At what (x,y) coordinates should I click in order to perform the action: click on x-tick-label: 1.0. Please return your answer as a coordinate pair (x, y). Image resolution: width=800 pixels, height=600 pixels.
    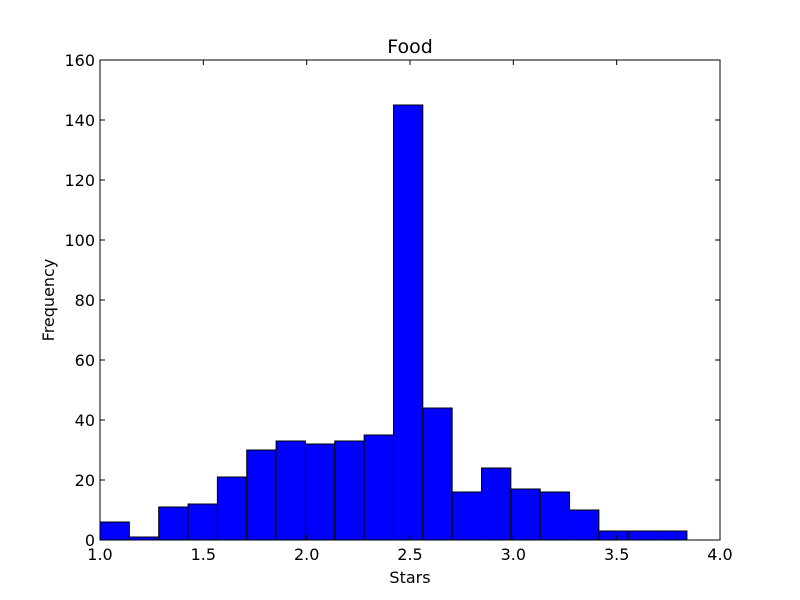
    Looking at the image, I should click on (99, 554).